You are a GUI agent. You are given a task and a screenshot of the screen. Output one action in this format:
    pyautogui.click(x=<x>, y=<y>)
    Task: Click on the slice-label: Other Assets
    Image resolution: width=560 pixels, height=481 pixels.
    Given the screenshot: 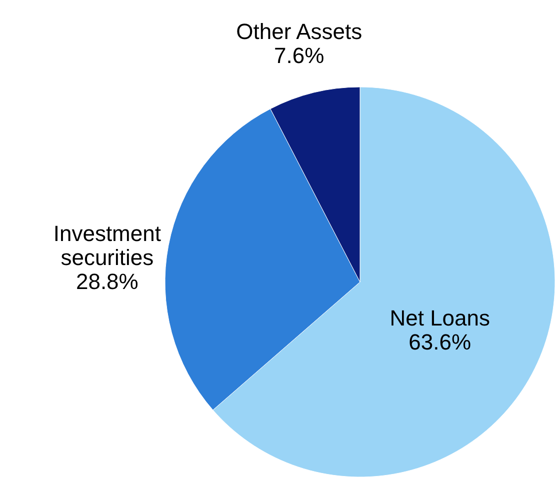 What is the action you would take?
    pyautogui.click(x=299, y=31)
    